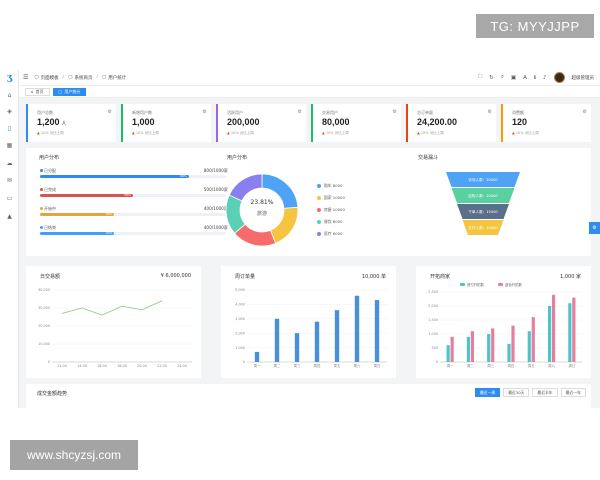 This screenshot has height=480, width=600. Describe the element at coordinates (44, 344) in the screenshot. I see `y-tick-label: 10,000` at that location.